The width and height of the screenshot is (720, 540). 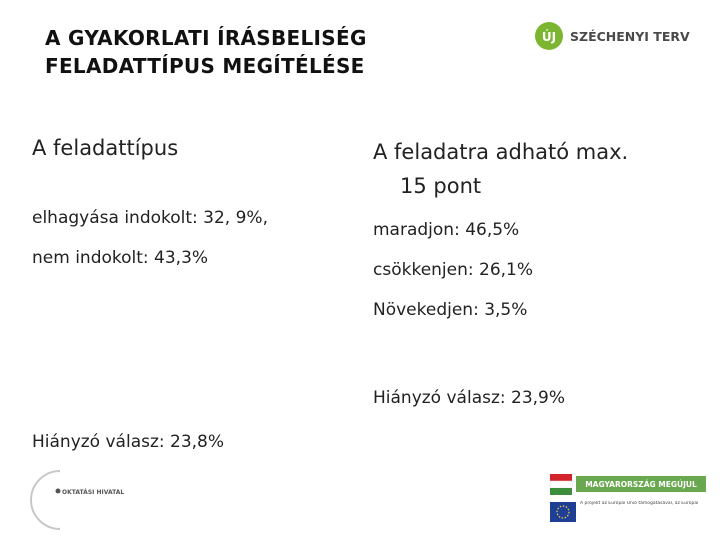 I want to click on title-line: FELADATTÍPUS MEGÍTÉLÉSE, so click(x=205, y=66).